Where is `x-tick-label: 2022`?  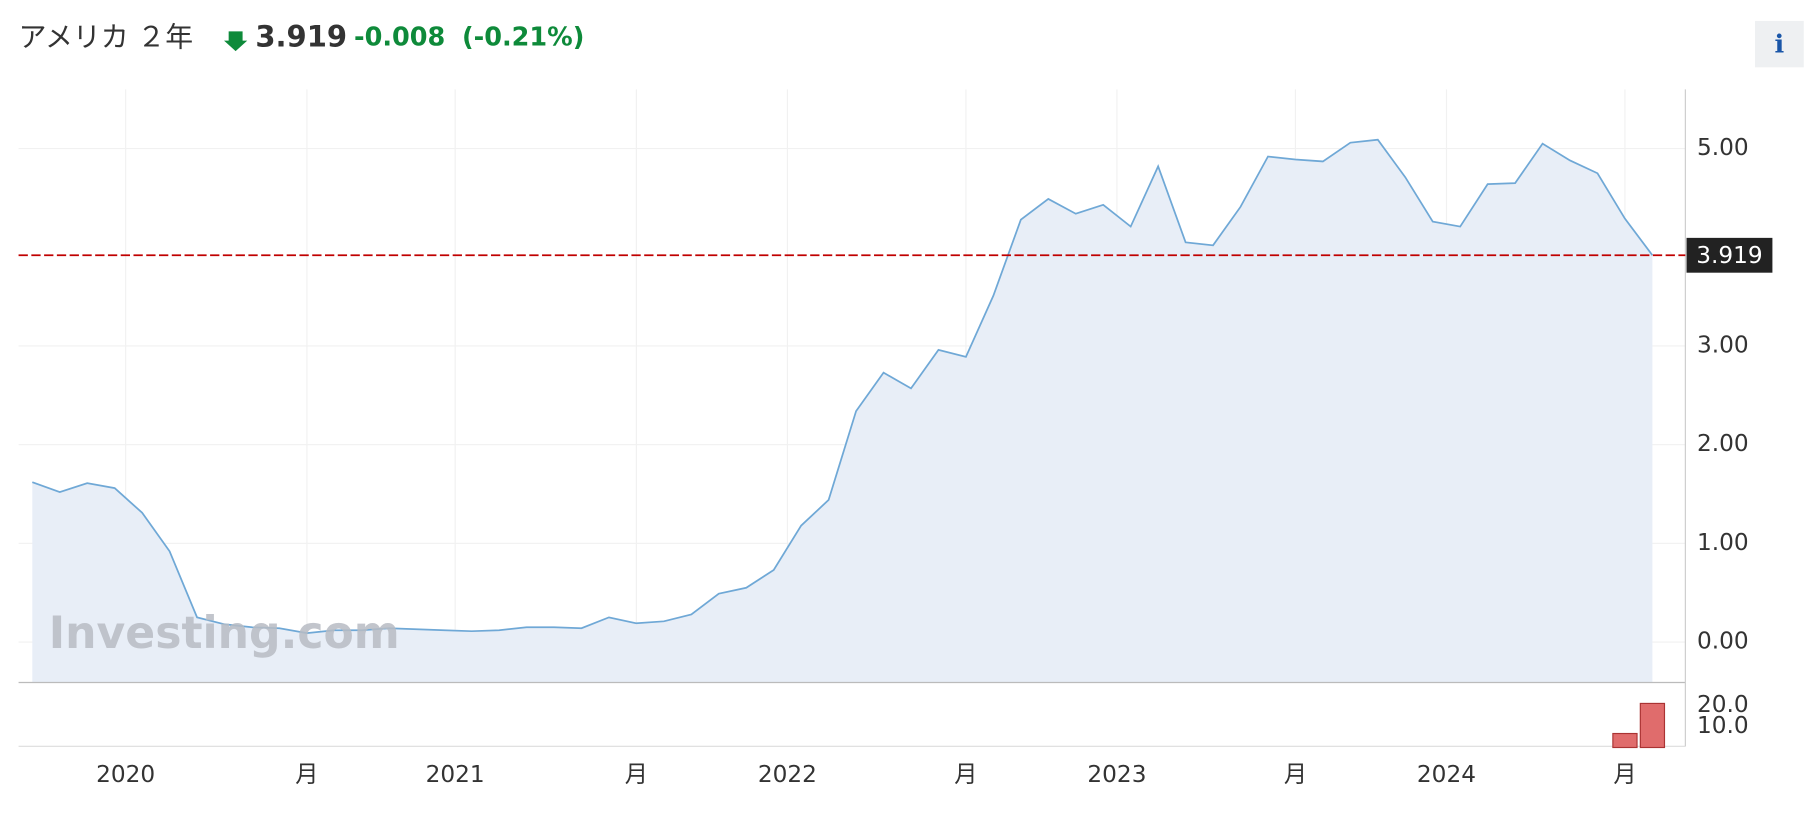
x-tick-label: 2022 is located at coordinates (787, 774).